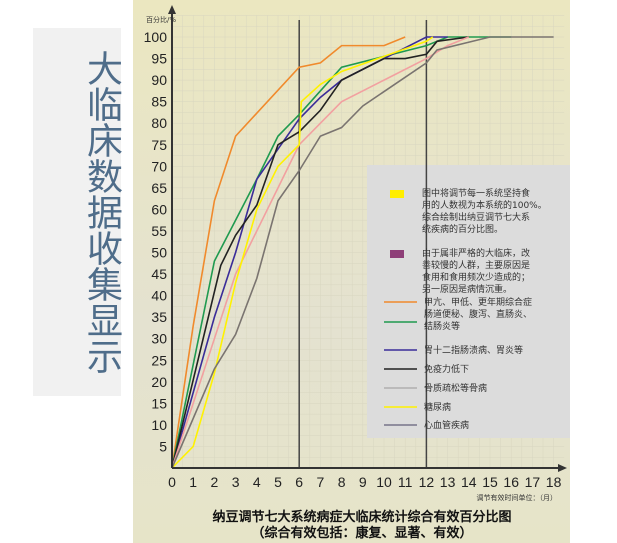 The image size is (617, 543). Describe the element at coordinates (163, 446) in the screenshot. I see `y-tick-label: 5` at that location.